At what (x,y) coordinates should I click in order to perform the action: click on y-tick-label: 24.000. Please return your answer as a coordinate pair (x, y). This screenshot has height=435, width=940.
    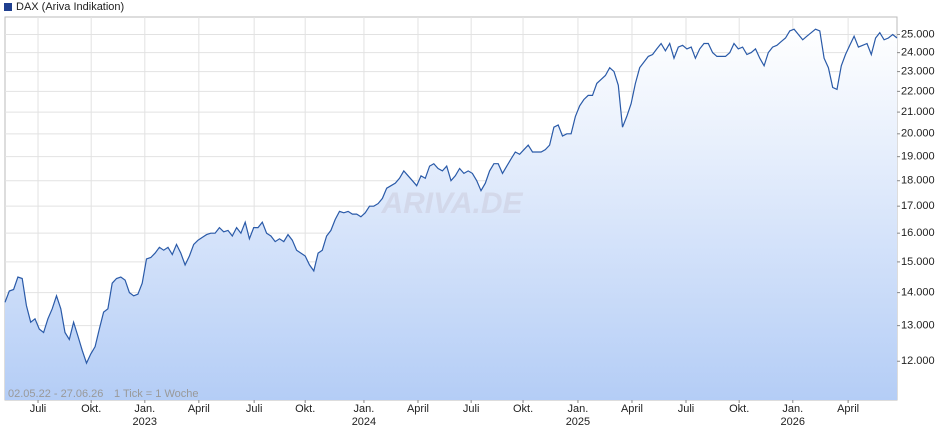
    Looking at the image, I should click on (918, 53).